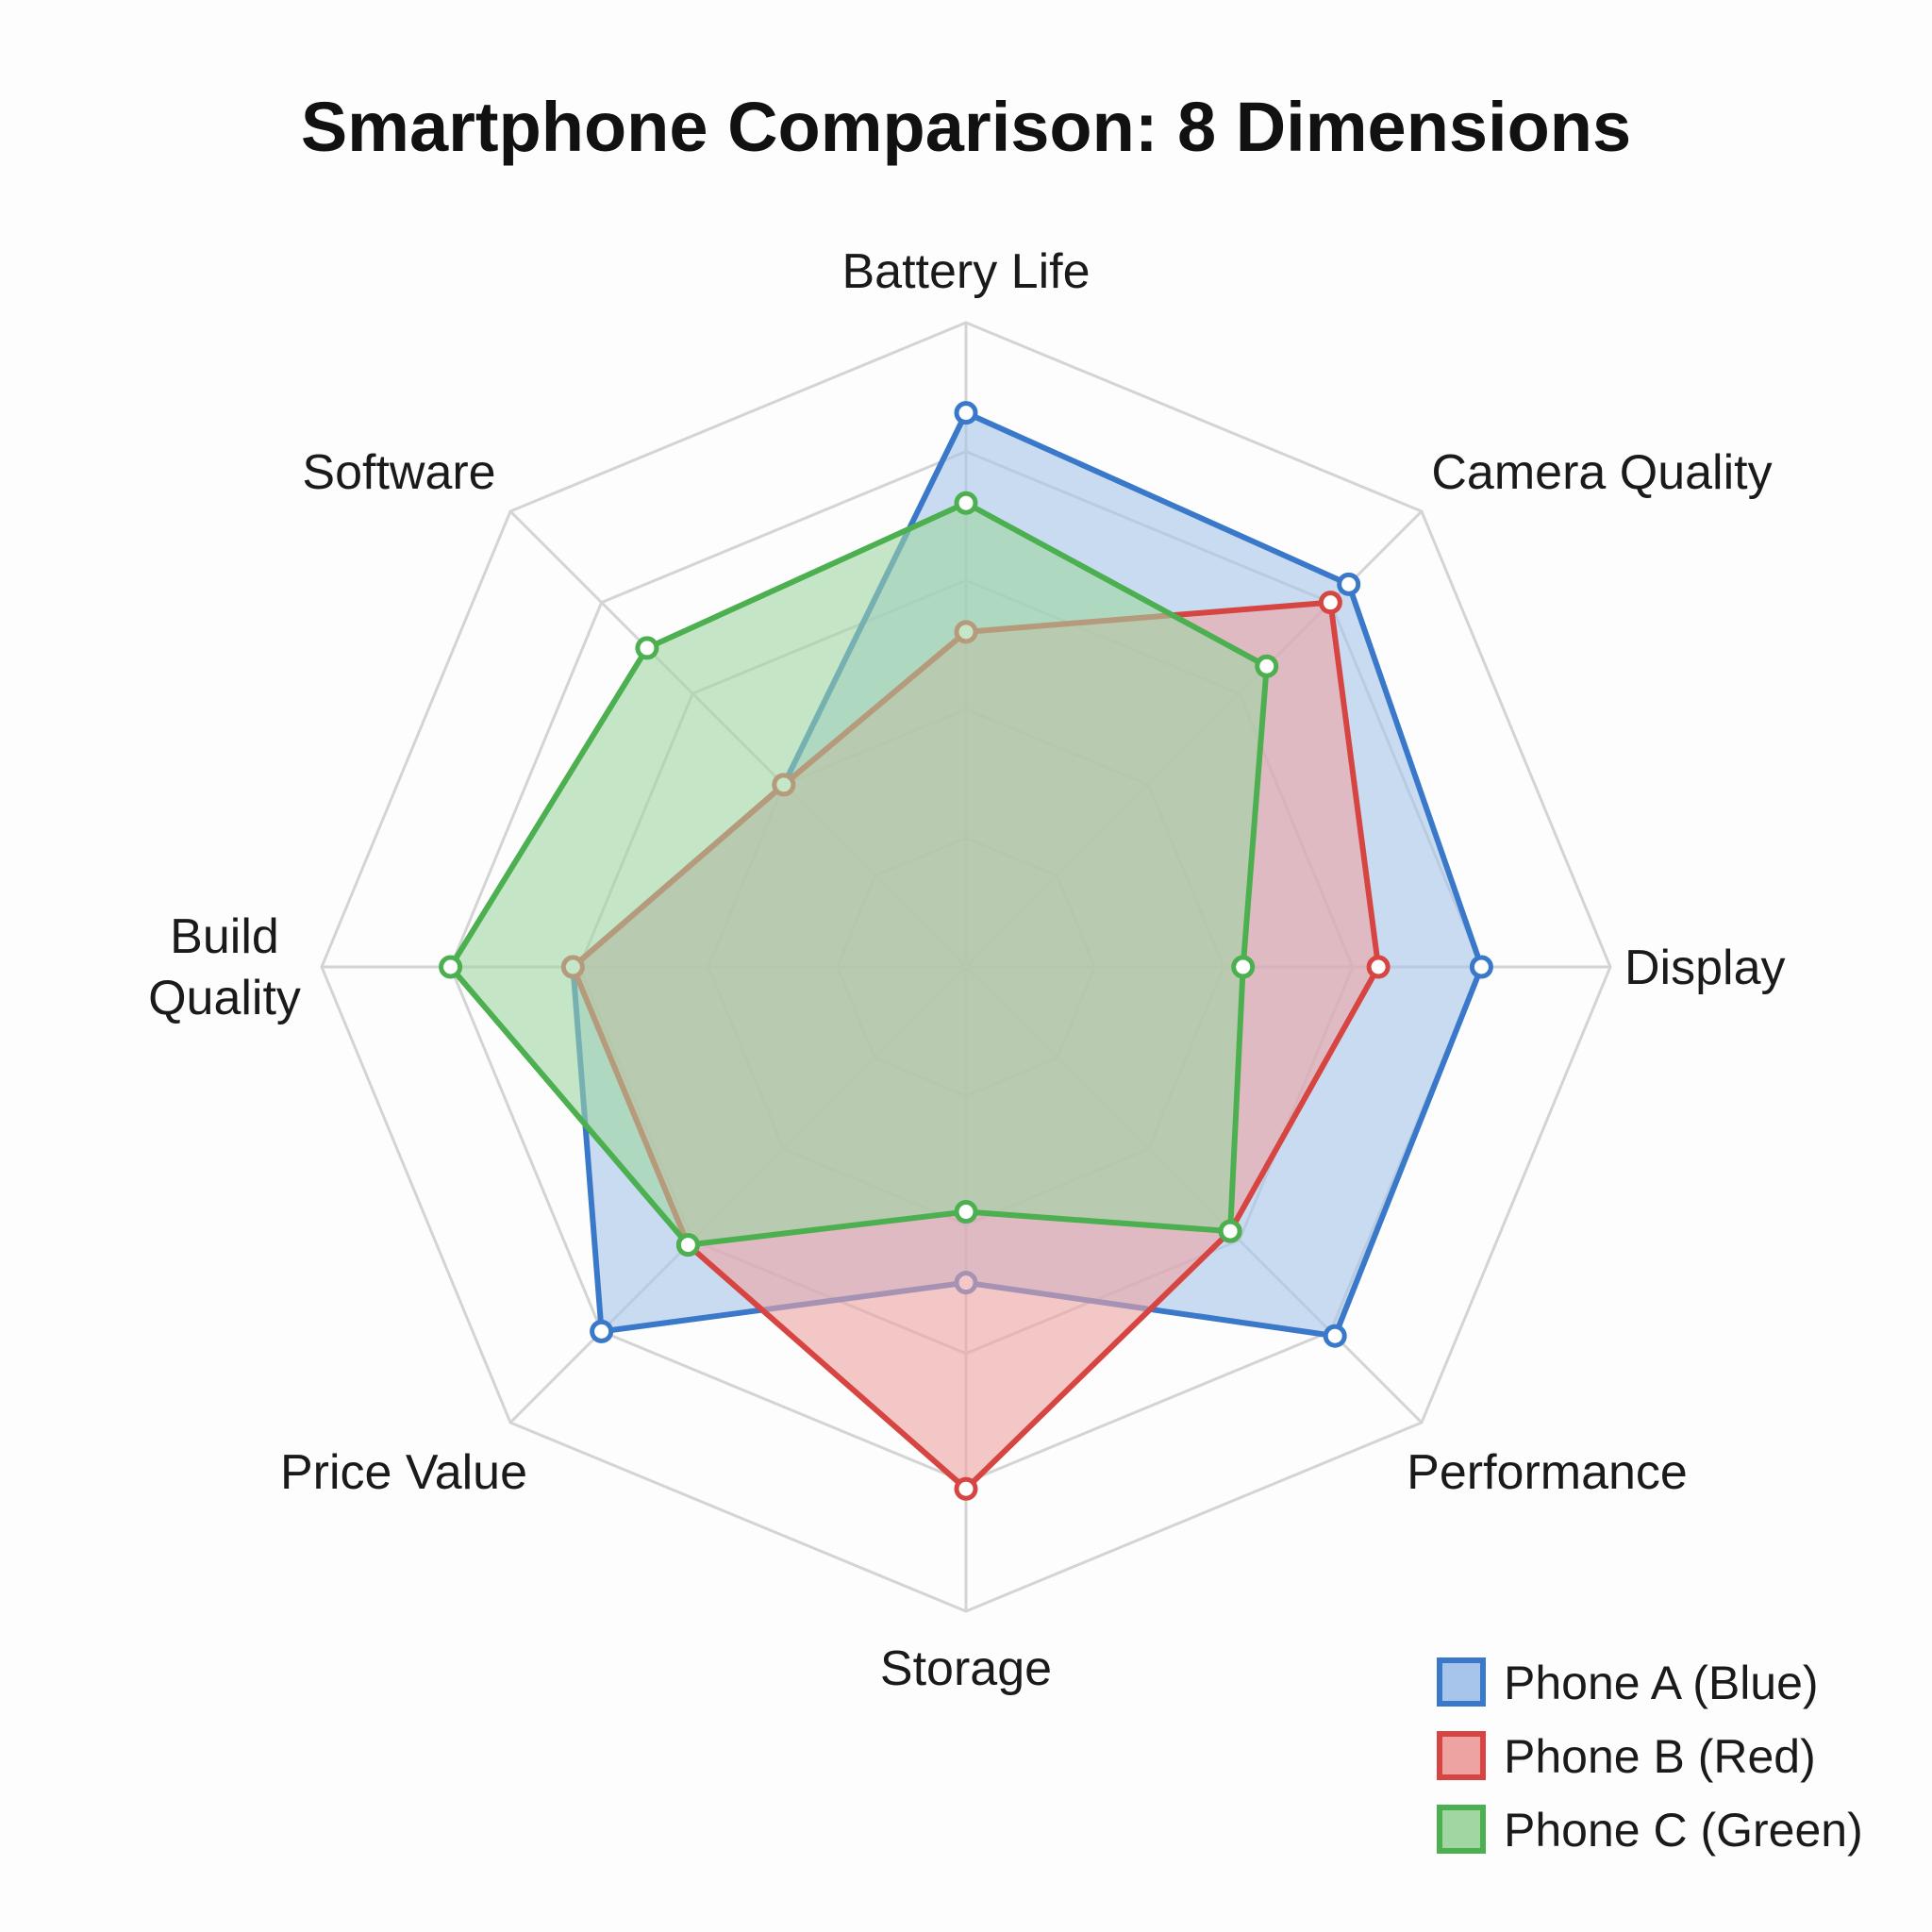  I want to click on axis-label: Display, so click(1705, 968).